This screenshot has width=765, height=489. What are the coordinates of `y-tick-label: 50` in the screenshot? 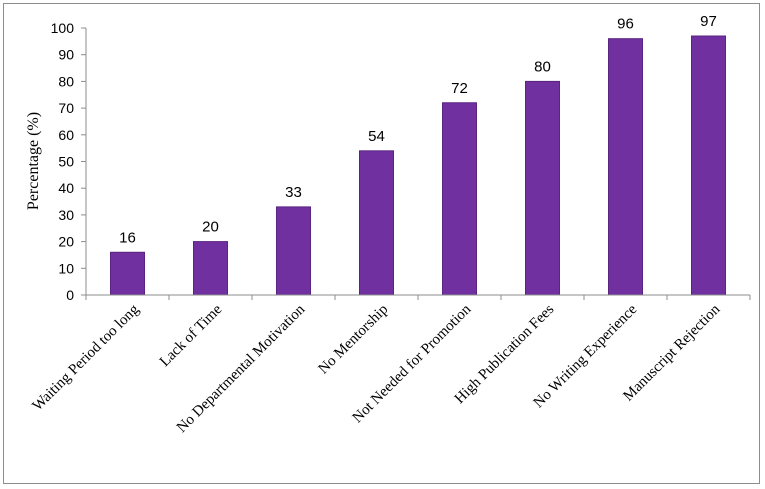 It's located at (66, 162).